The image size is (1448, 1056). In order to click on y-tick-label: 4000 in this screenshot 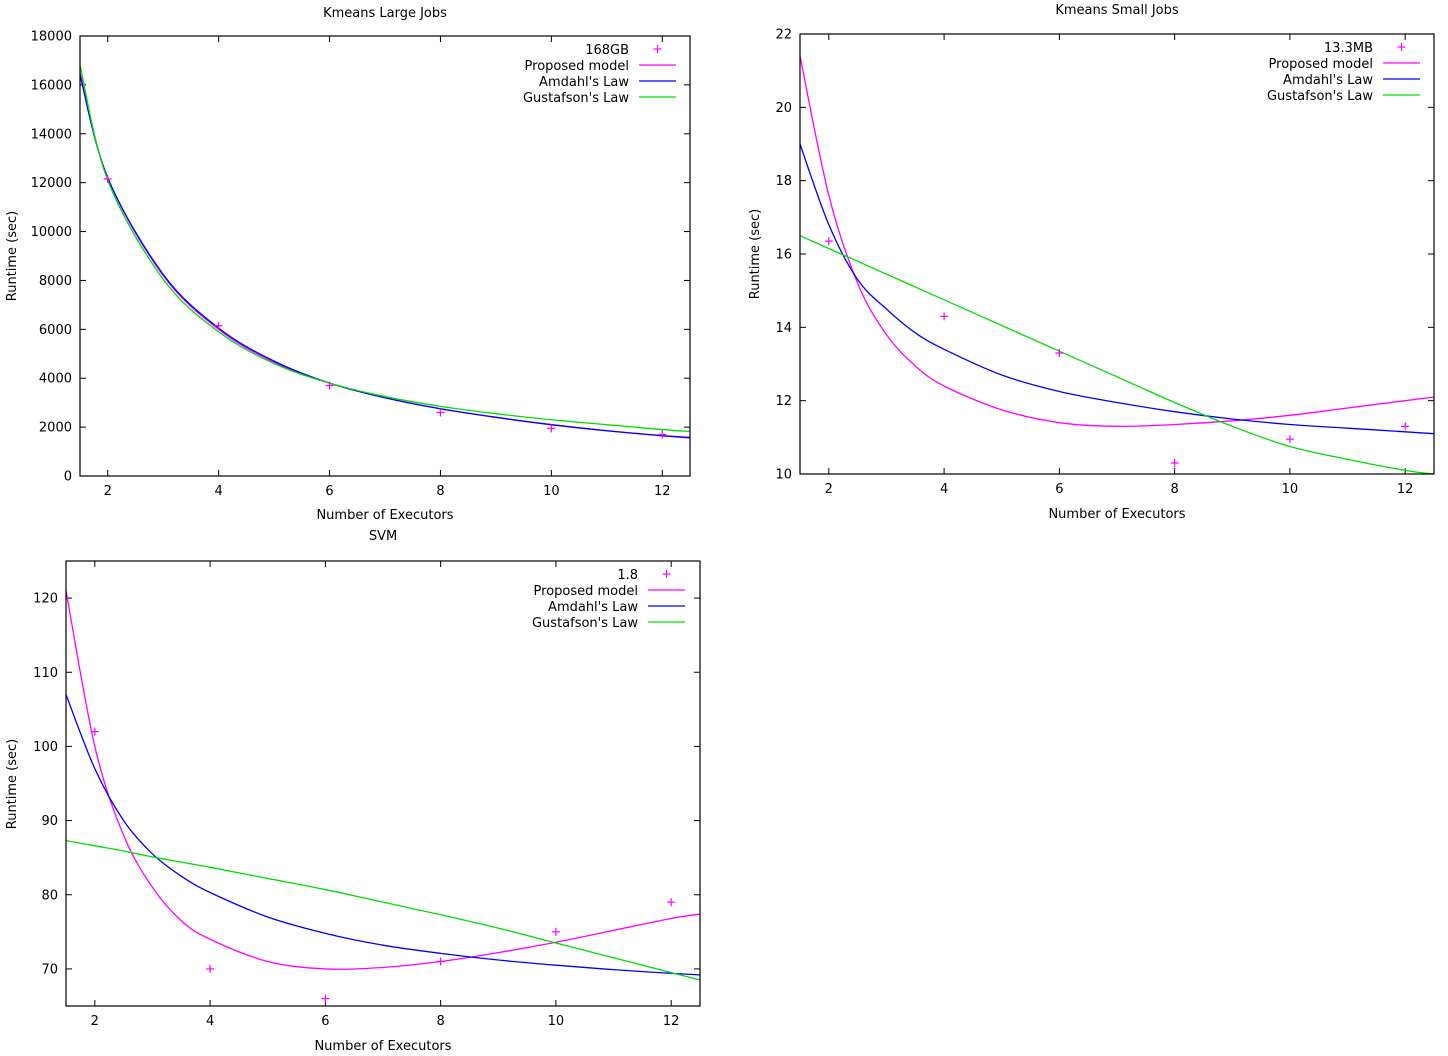, I will do `click(55, 379)`.